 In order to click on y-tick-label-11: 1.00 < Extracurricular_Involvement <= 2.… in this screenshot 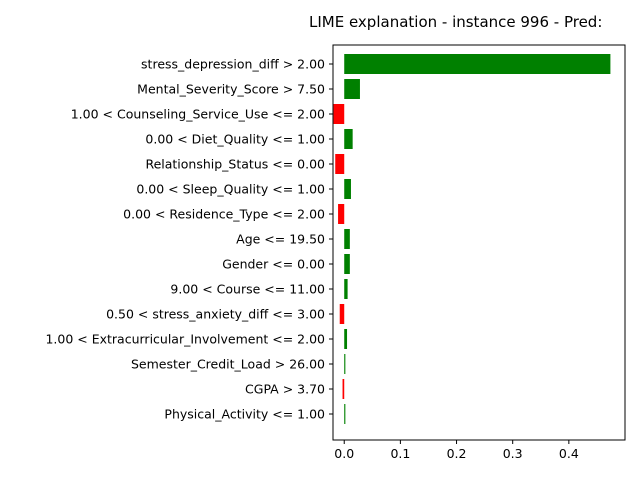, I will do `click(185, 339)`.